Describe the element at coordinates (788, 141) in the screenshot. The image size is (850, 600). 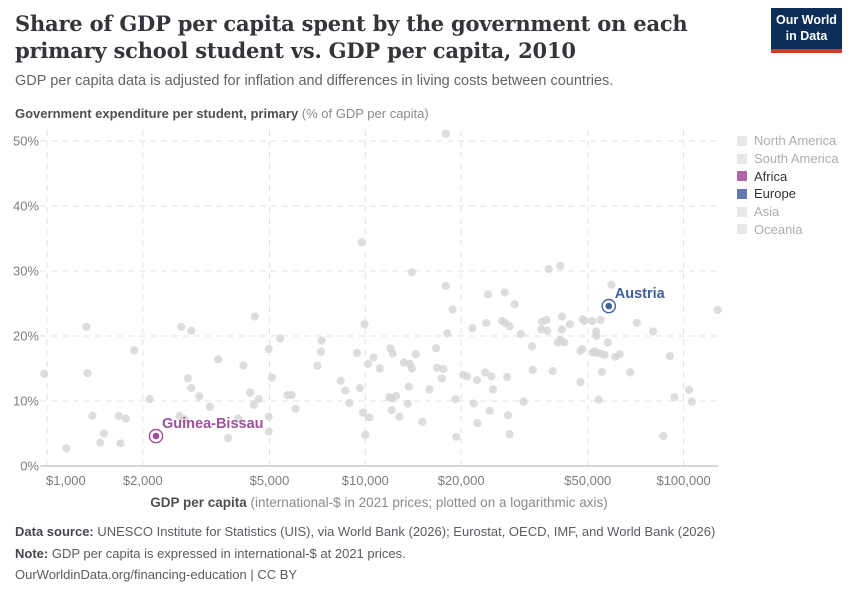
I see `legend-item-north-america: North America` at that location.